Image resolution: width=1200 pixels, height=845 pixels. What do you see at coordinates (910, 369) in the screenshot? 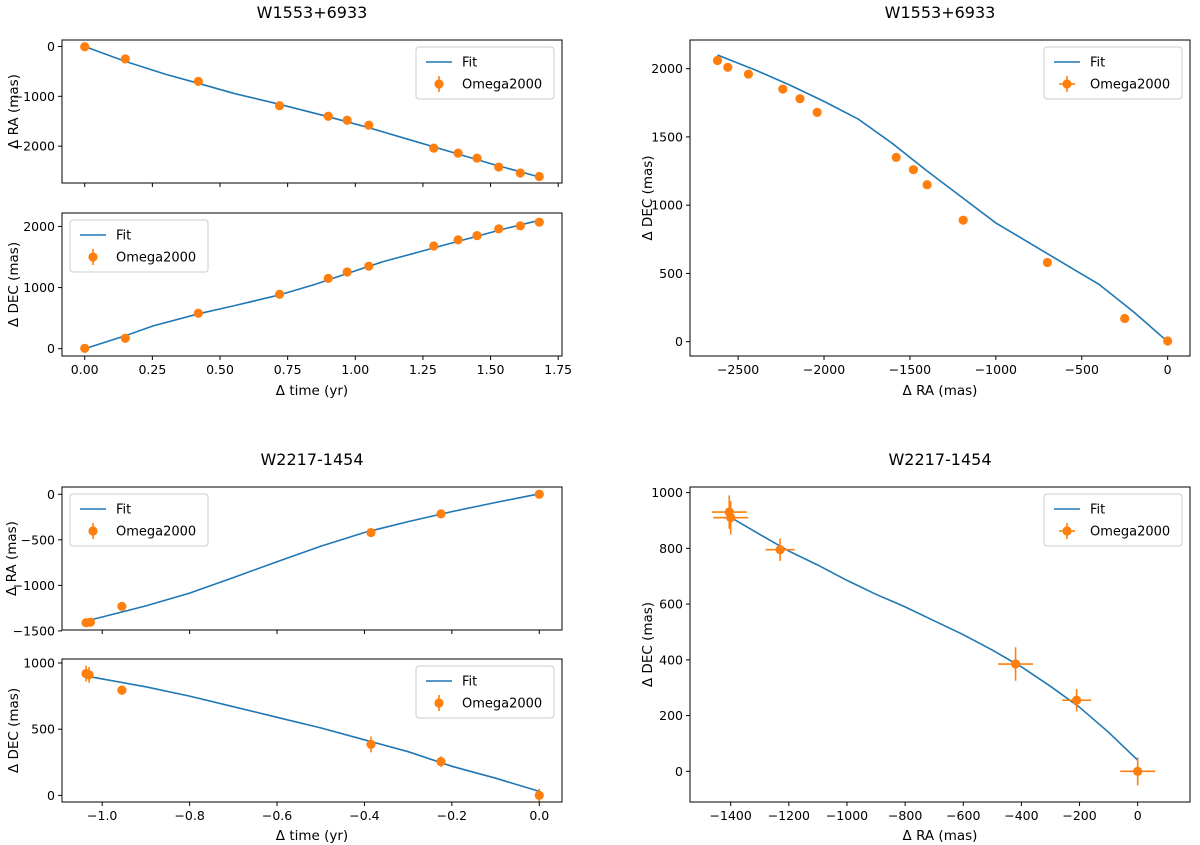
I see `x-tick-label: −1500` at bounding box center [910, 369].